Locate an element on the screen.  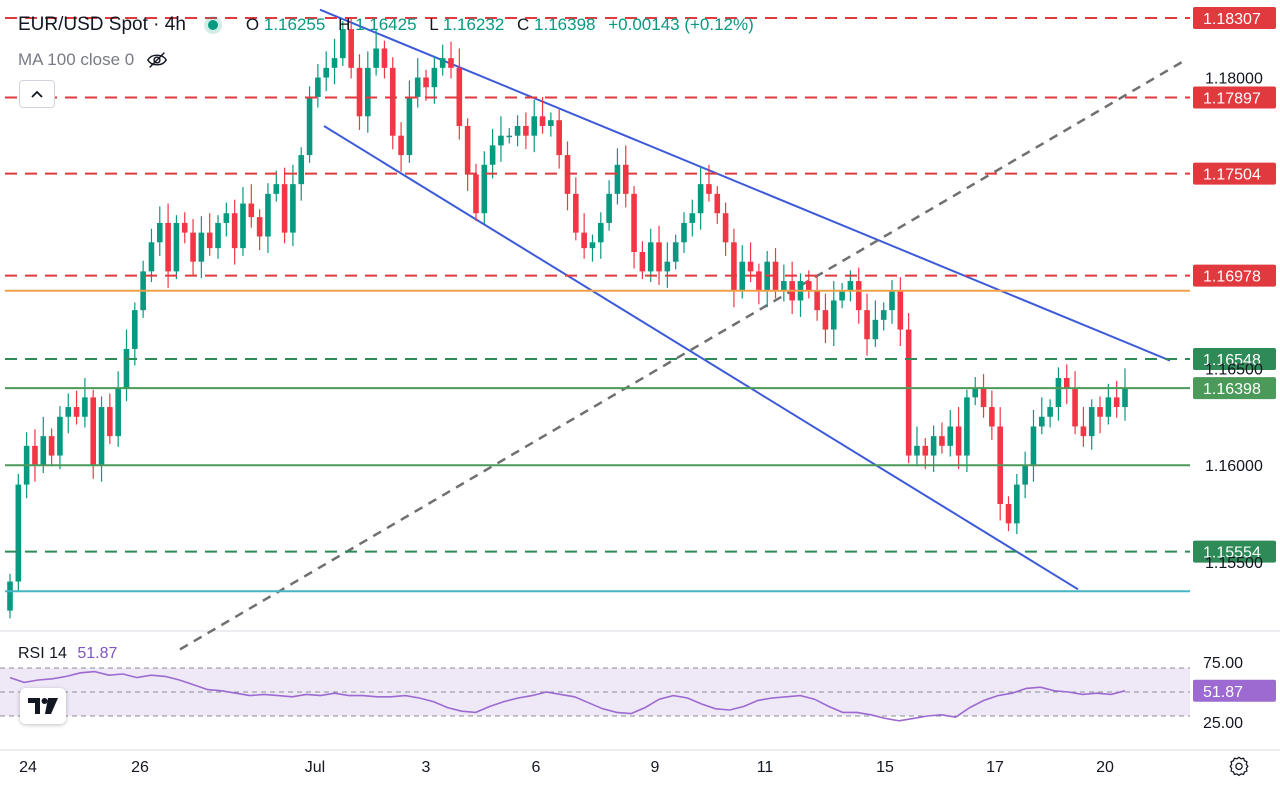
time-axis-label: 26 is located at coordinates (140, 767).